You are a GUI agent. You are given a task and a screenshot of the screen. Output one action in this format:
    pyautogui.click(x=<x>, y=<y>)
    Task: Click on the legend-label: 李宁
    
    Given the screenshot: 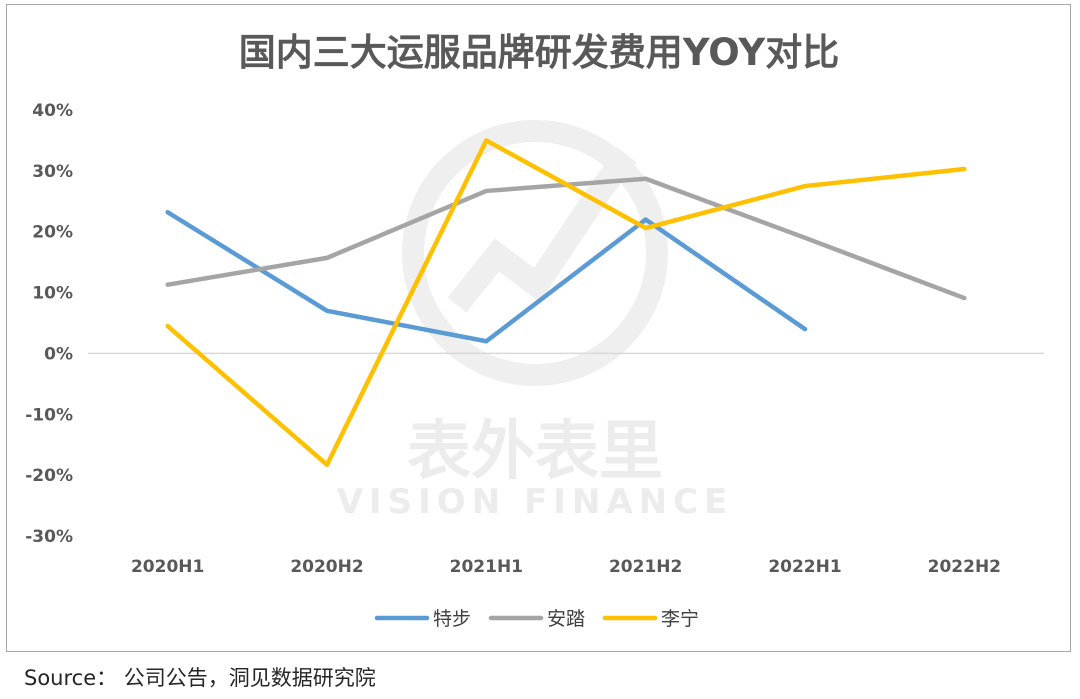 What is the action you would take?
    pyautogui.click(x=680, y=619)
    